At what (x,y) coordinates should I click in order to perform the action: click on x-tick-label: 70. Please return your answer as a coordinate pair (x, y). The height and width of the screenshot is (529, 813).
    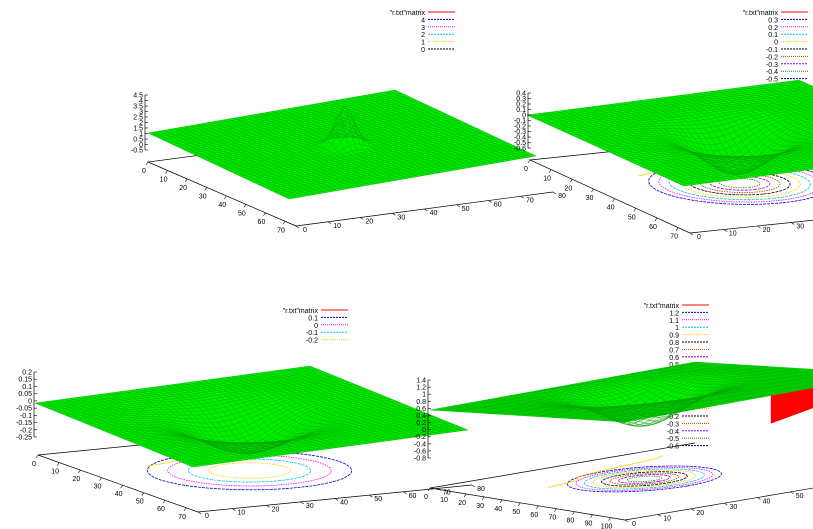
    Looking at the image, I should click on (182, 517).